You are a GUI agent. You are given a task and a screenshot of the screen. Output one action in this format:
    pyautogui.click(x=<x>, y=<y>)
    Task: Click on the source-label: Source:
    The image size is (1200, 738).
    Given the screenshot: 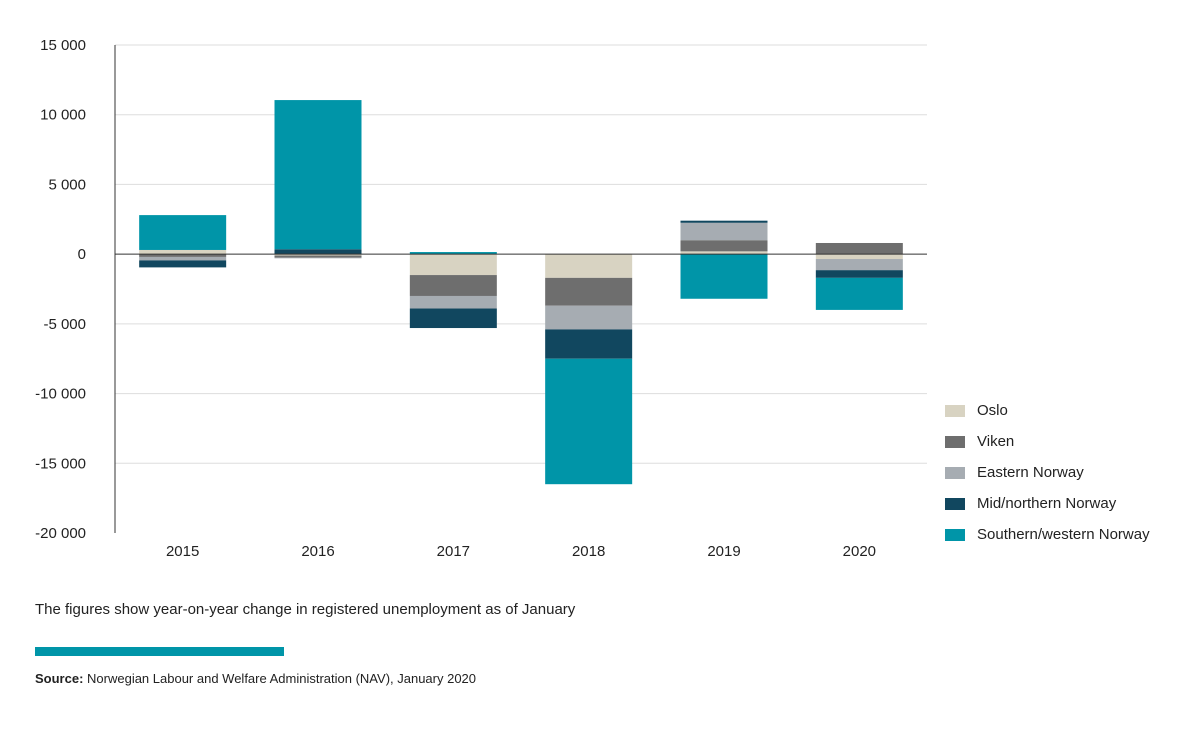 What is the action you would take?
    pyautogui.click(x=59, y=678)
    